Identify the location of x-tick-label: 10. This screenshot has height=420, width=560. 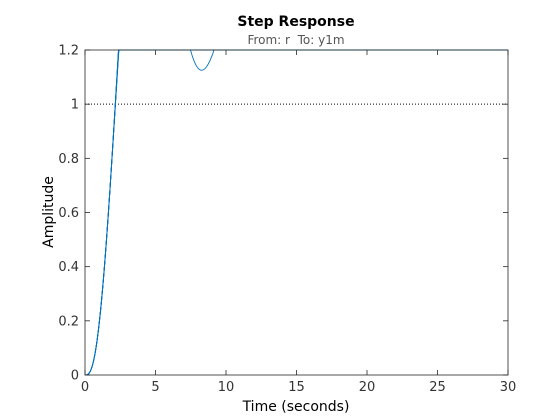
(226, 387).